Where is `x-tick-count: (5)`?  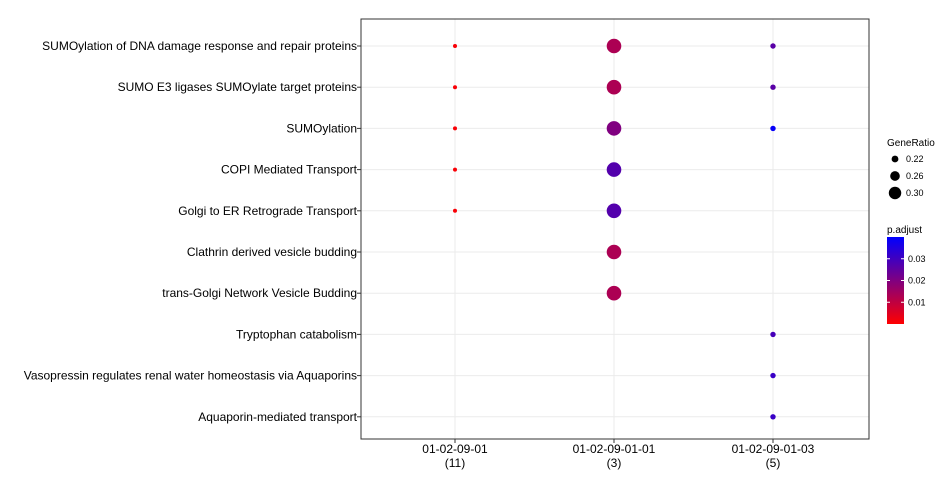
x-tick-count: (5) is located at coordinates (773, 463).